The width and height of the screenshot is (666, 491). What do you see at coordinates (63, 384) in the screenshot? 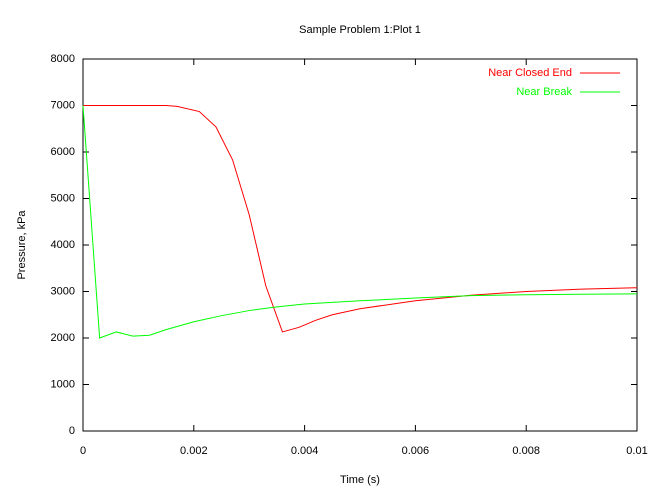
I see `y-tick-label: 1000` at bounding box center [63, 384].